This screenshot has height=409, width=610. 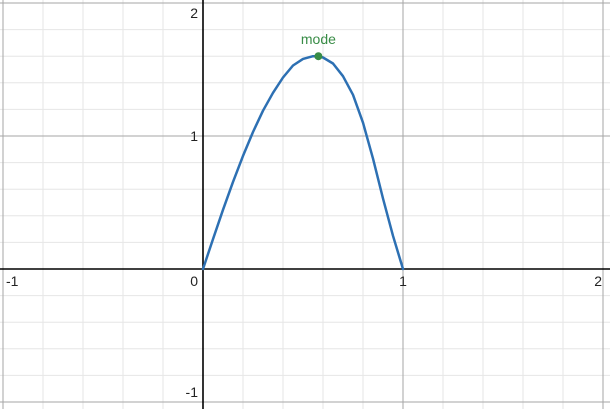 I want to click on annotations: mode, so click(x=318, y=46).